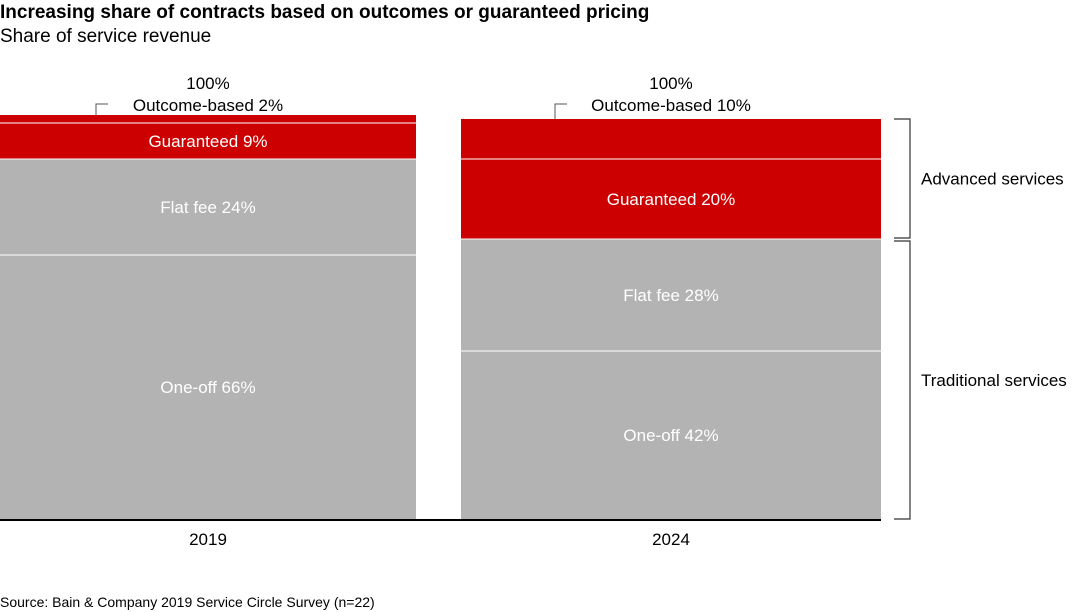 The image size is (1080, 612). I want to click on x-tick-label: 2019, so click(208, 539).